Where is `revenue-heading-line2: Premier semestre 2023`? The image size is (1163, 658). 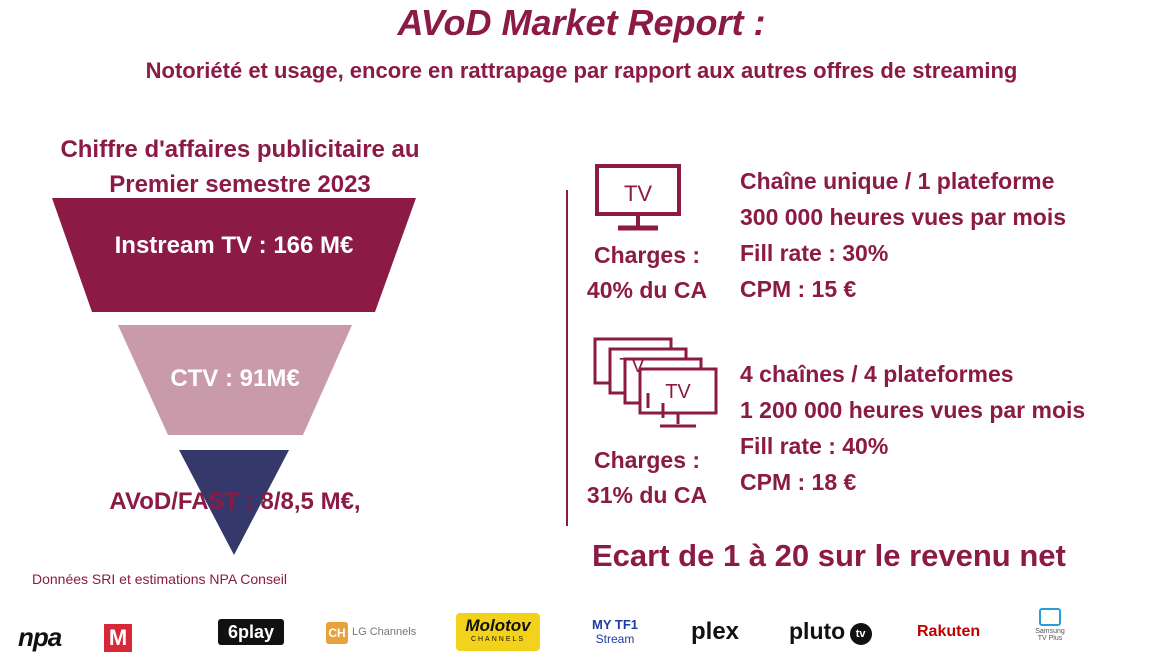 revenue-heading-line2: Premier semestre 2023 is located at coordinates (240, 184).